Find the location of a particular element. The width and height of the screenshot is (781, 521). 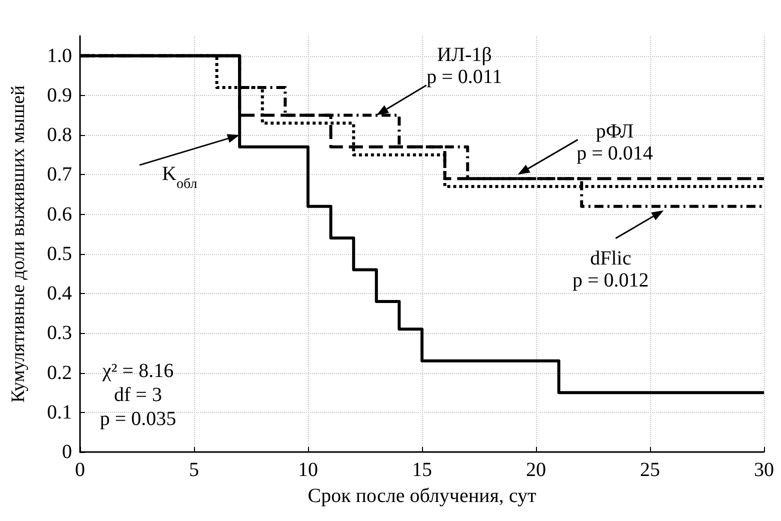

y-tick-label: 0.1 is located at coordinates (59, 412).